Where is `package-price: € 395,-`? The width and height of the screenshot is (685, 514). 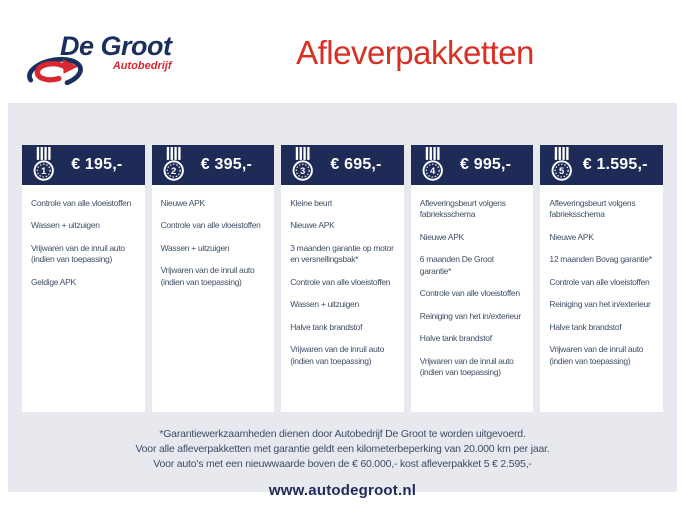 package-price: € 395,- is located at coordinates (226, 164).